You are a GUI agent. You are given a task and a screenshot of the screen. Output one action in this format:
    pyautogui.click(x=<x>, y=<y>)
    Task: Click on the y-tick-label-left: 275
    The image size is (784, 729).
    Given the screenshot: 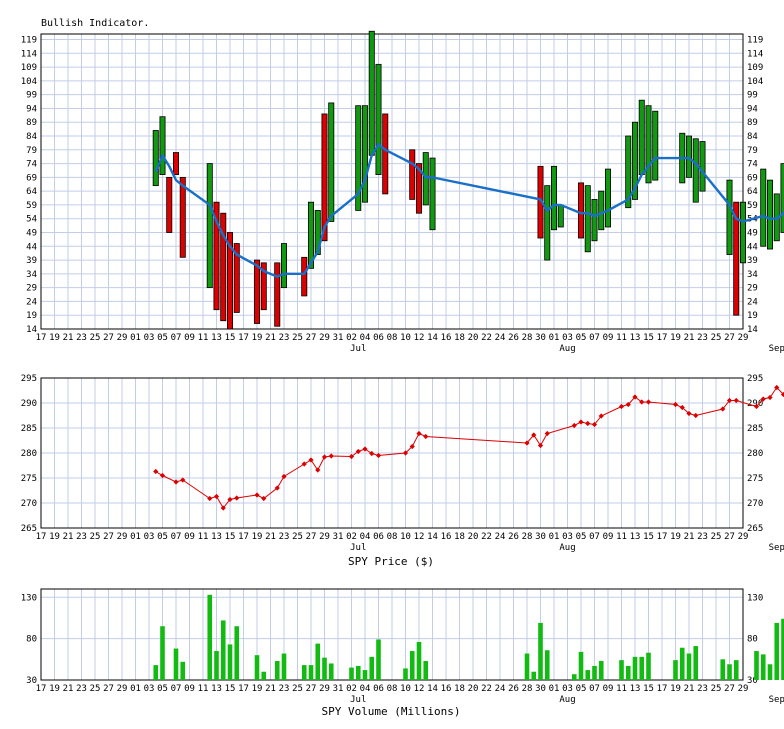 What is the action you would take?
    pyautogui.click(x=29, y=479)
    